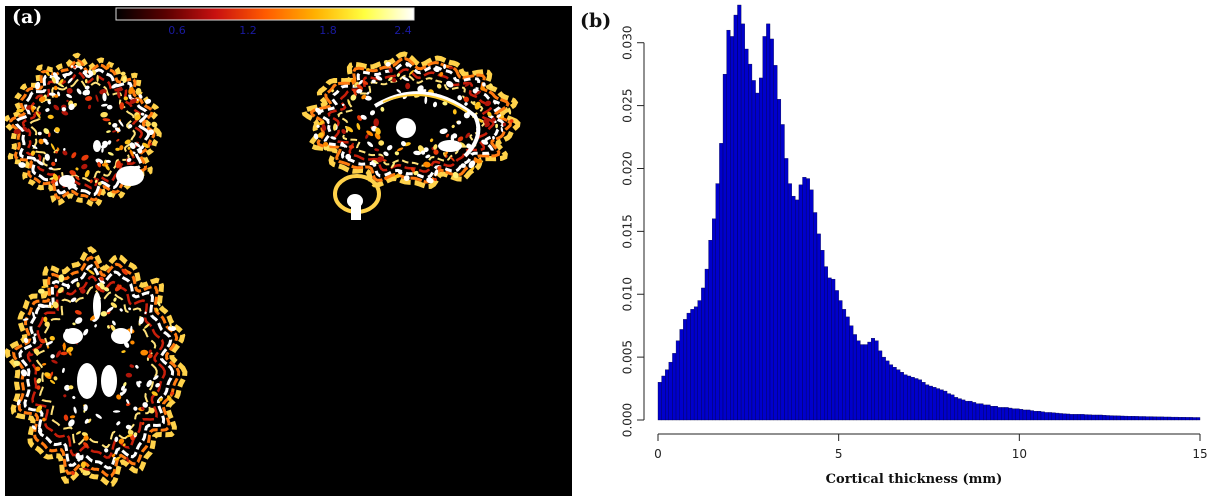  What do you see at coordinates (628, 105) in the screenshot?
I see `y-tick-label: 0.025` at bounding box center [628, 105].